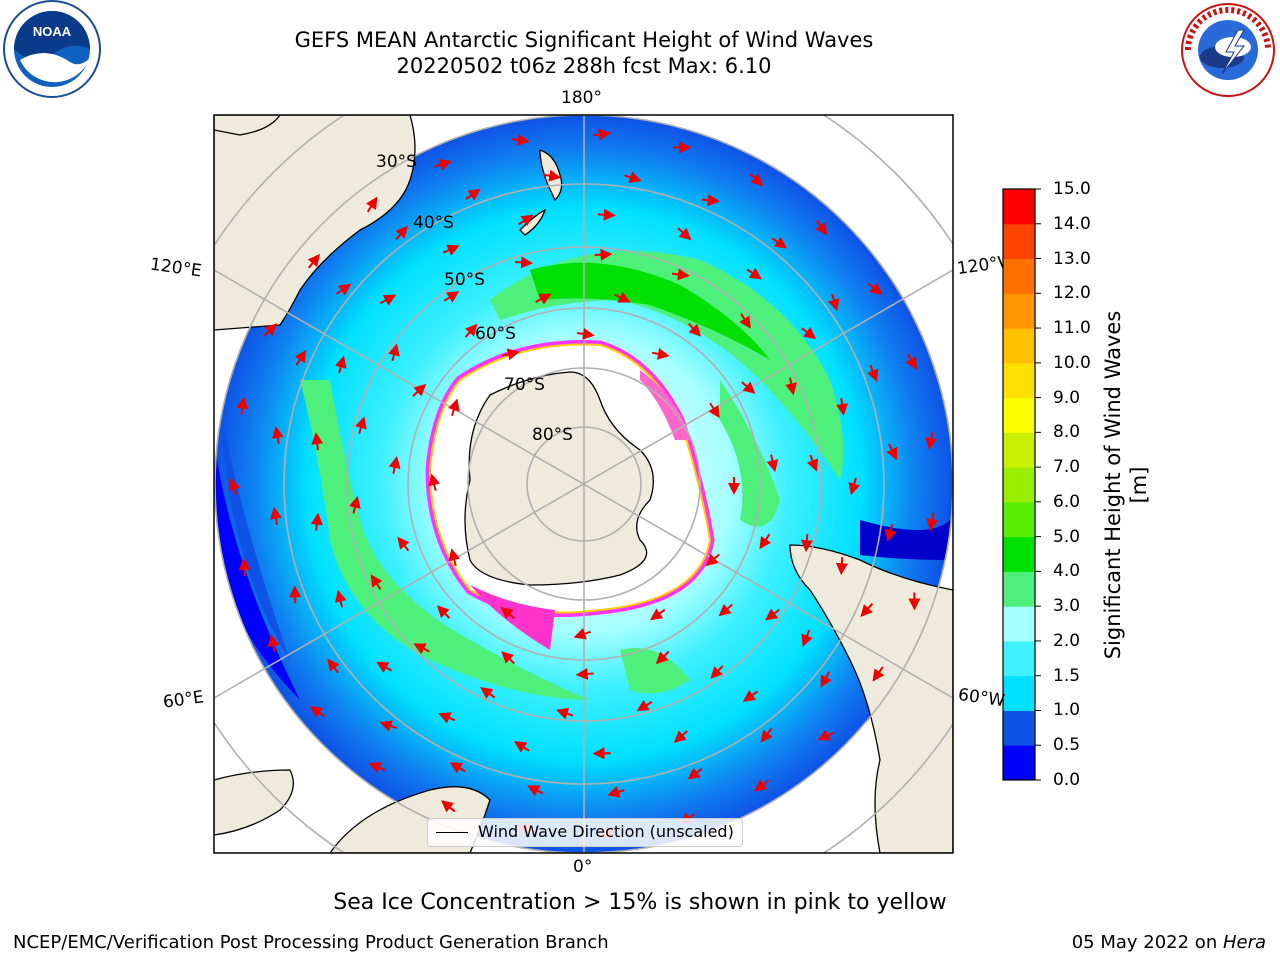 This screenshot has width=1280, height=960. Describe the element at coordinates (1228, 50) in the screenshot. I see `nws-logo-icon` at that location.